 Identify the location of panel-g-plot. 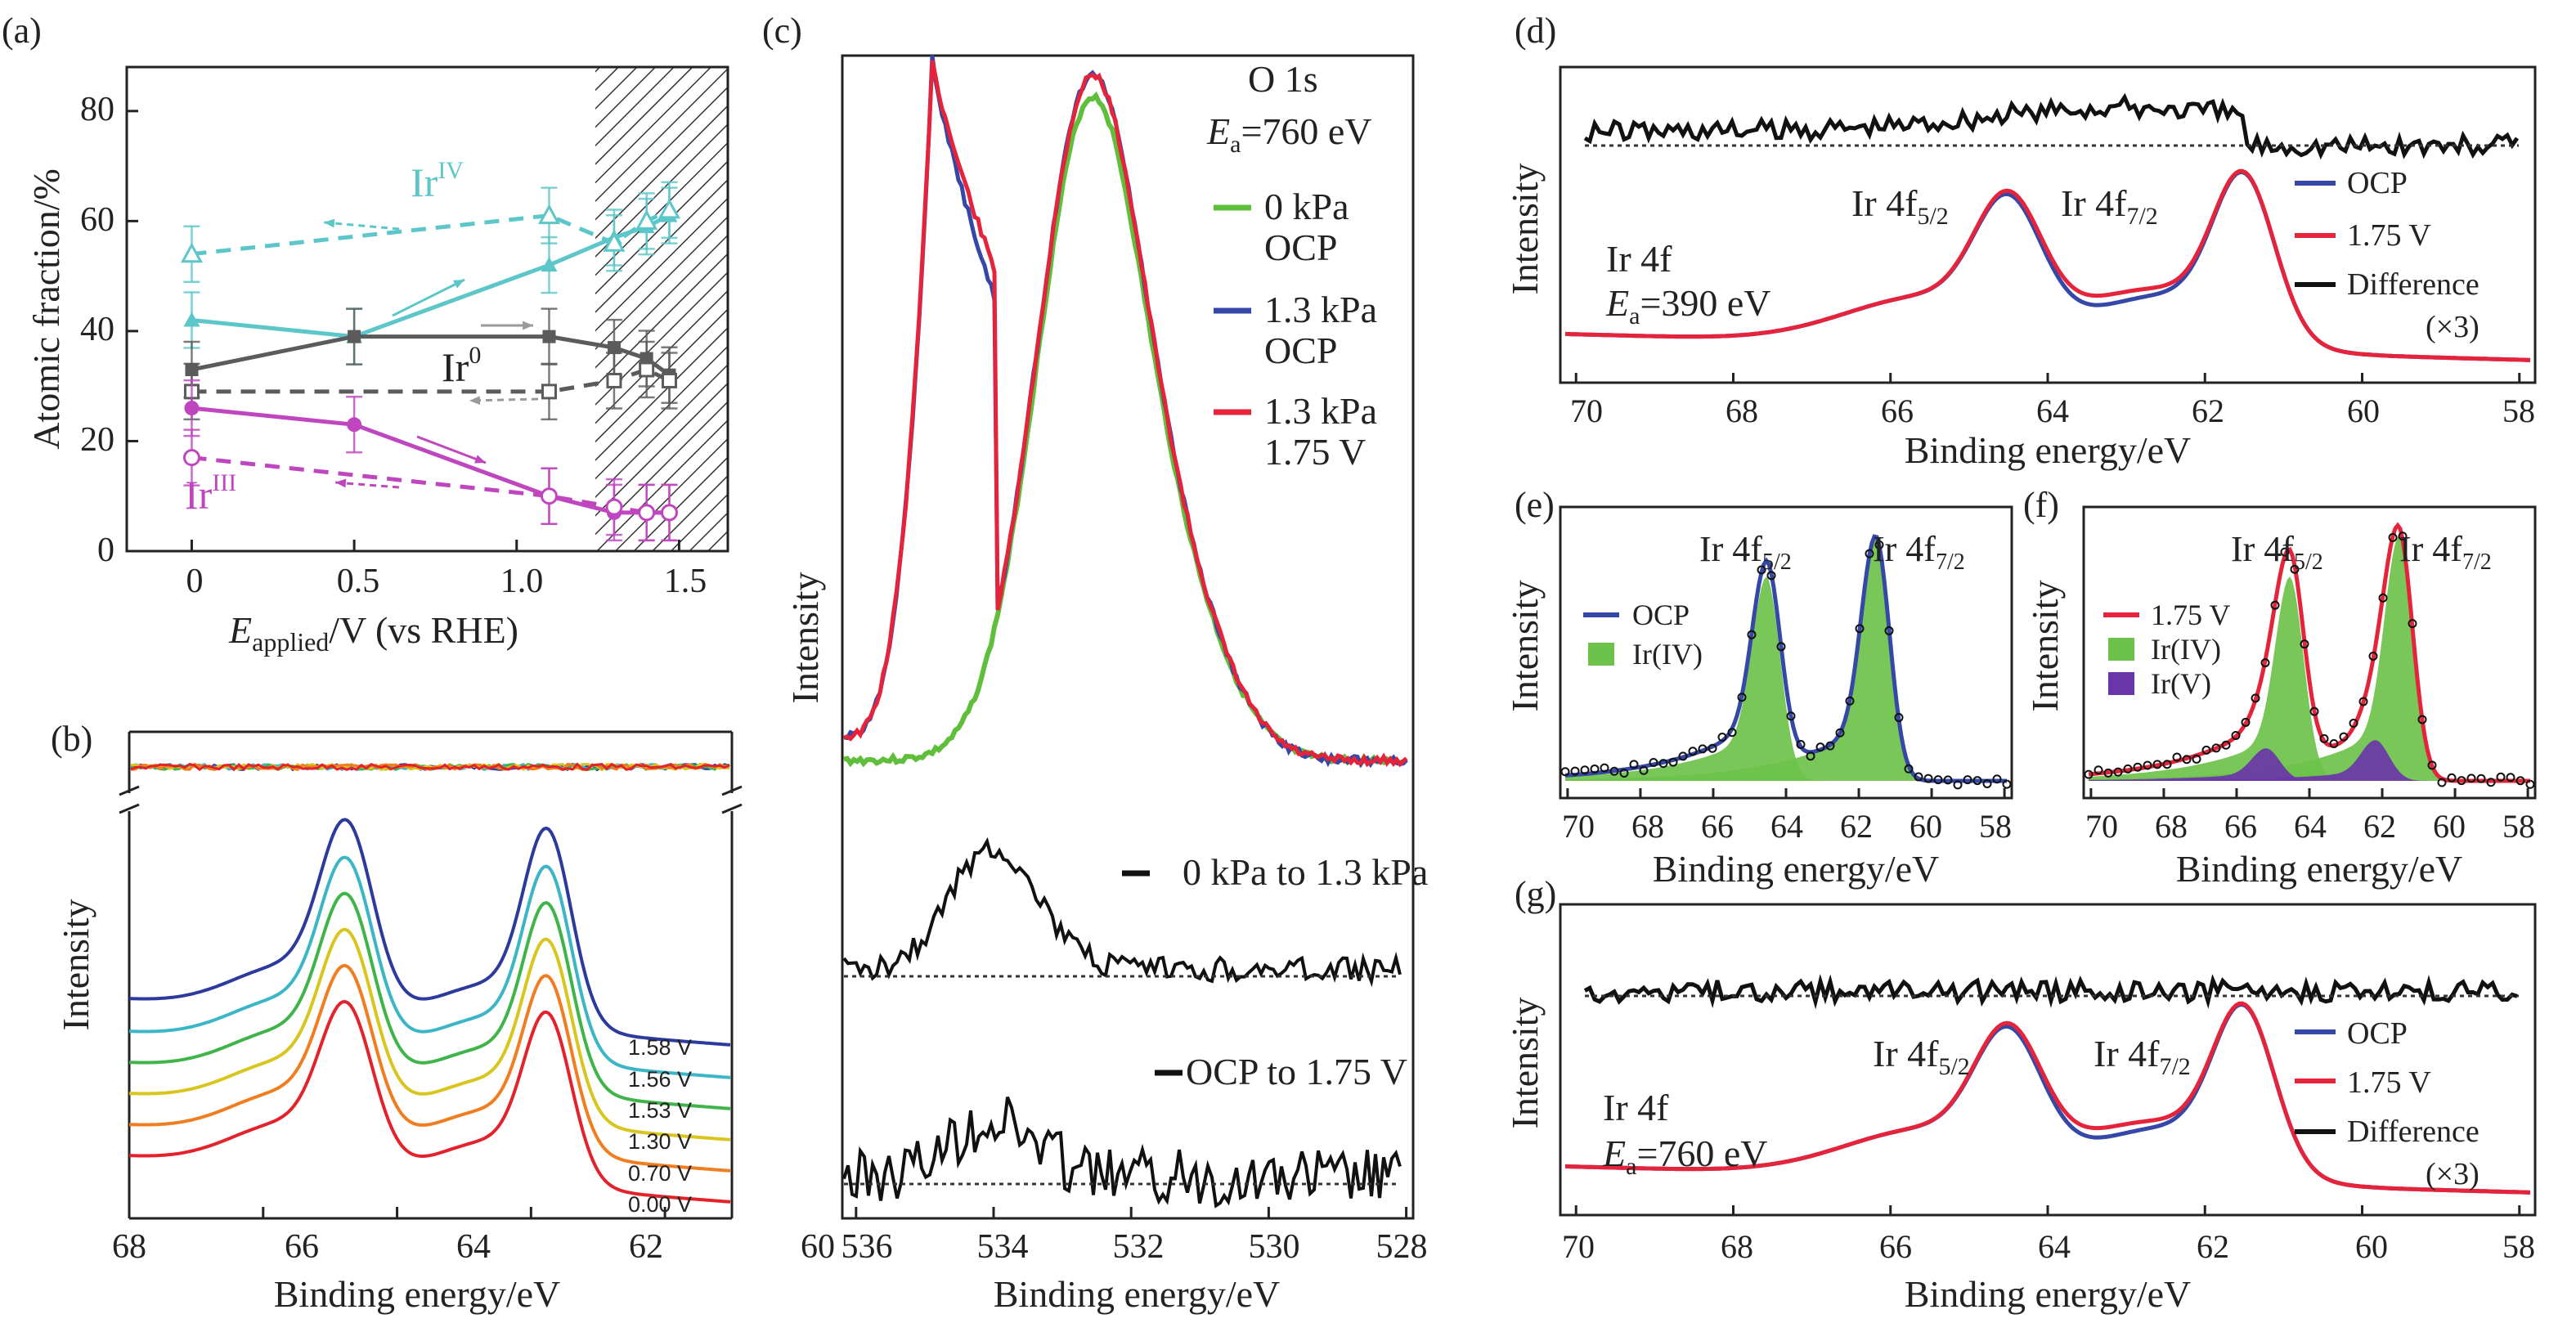
(2047, 1094).